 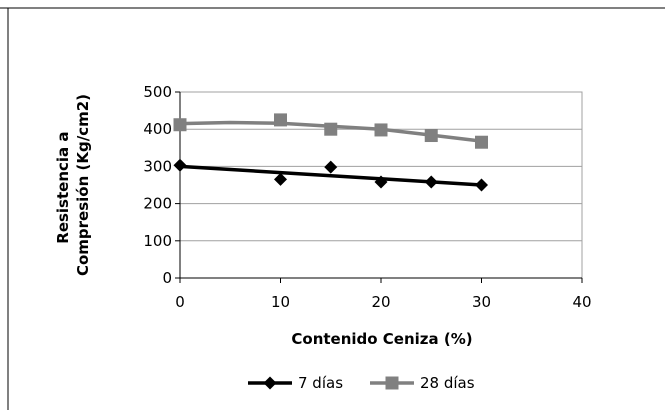 I want to click on y-tick-label: 0, so click(x=167, y=278).